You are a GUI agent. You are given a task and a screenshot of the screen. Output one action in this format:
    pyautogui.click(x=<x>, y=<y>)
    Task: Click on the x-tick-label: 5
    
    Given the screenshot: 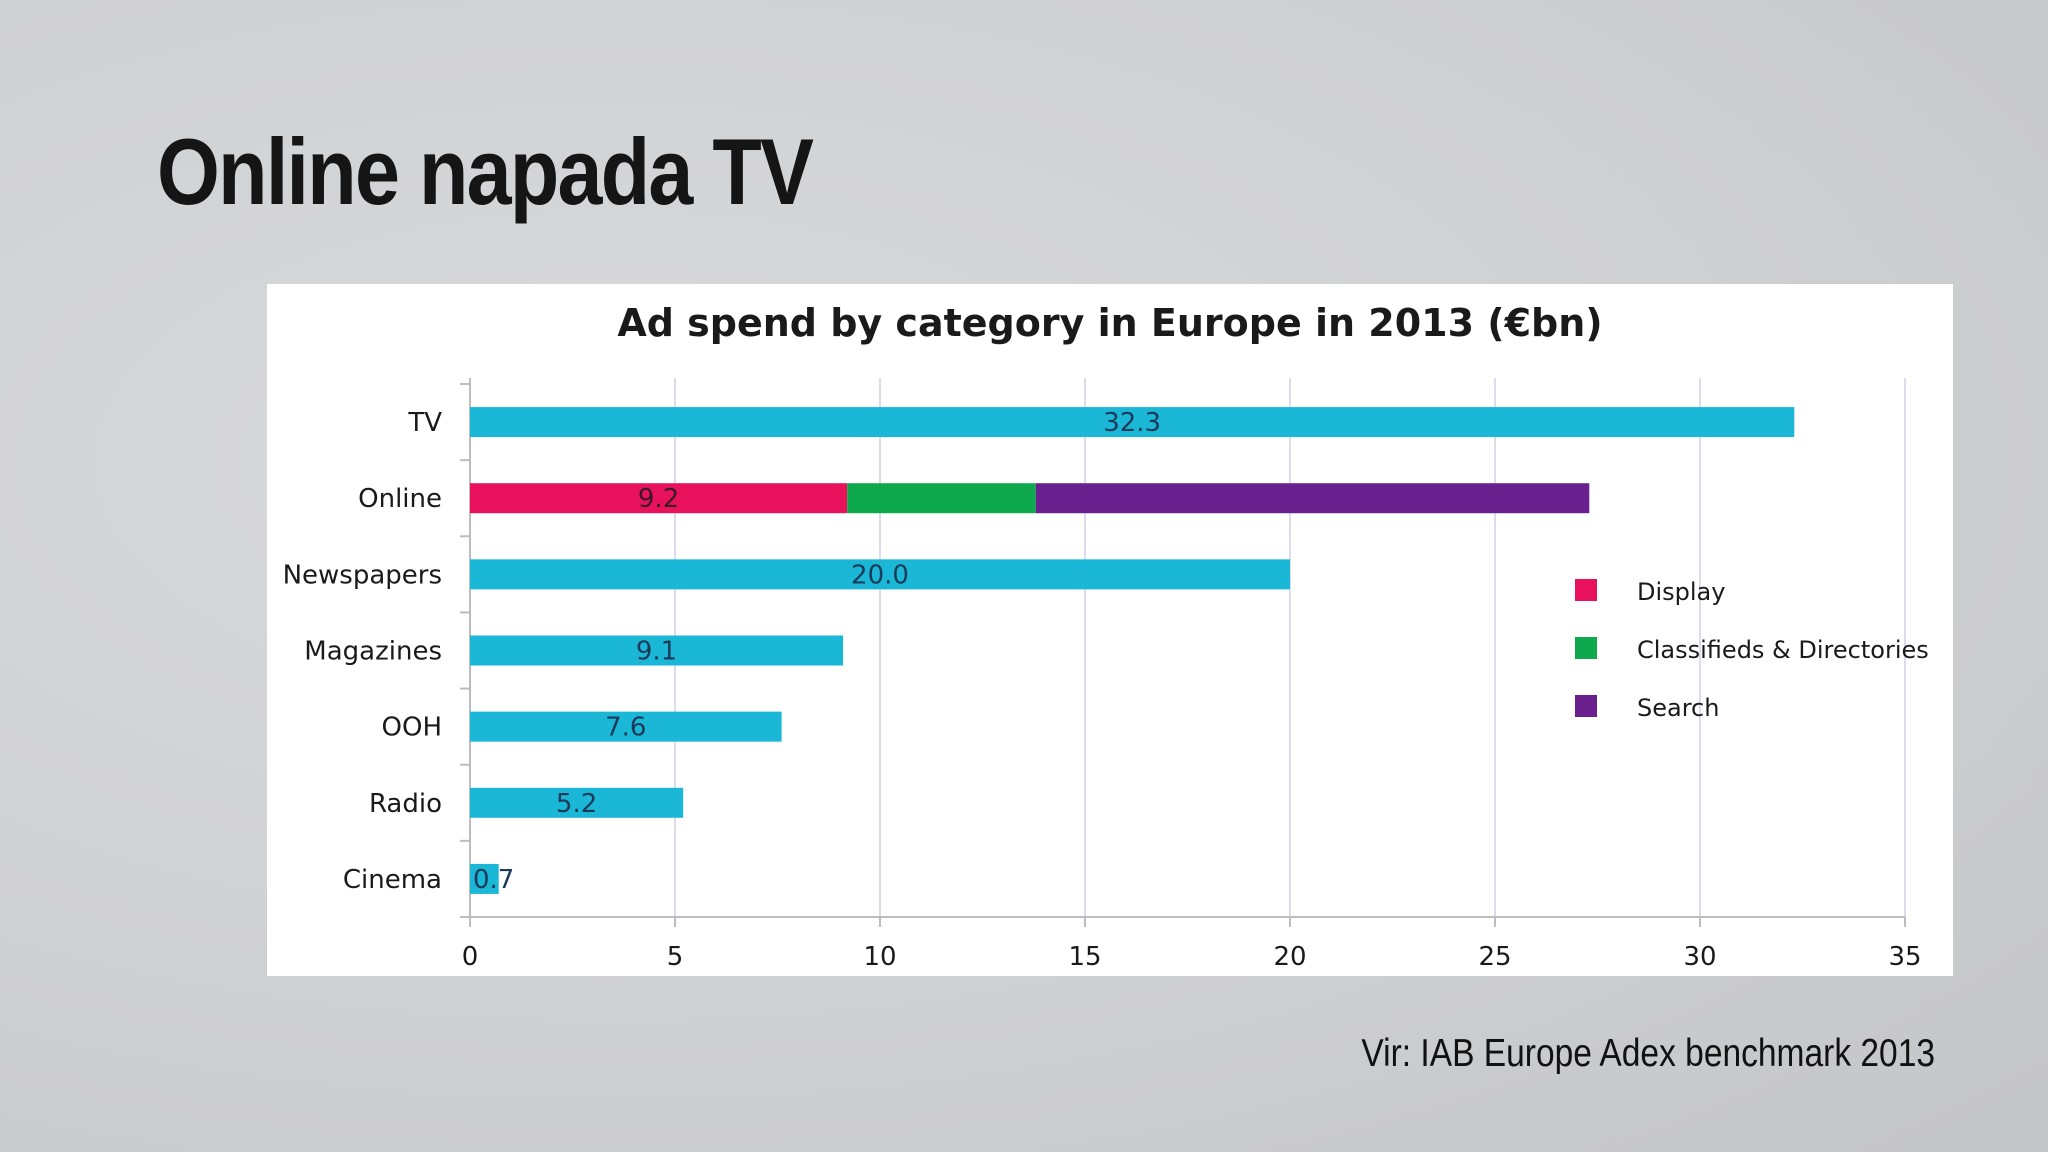 What is the action you would take?
    pyautogui.click(x=675, y=957)
    